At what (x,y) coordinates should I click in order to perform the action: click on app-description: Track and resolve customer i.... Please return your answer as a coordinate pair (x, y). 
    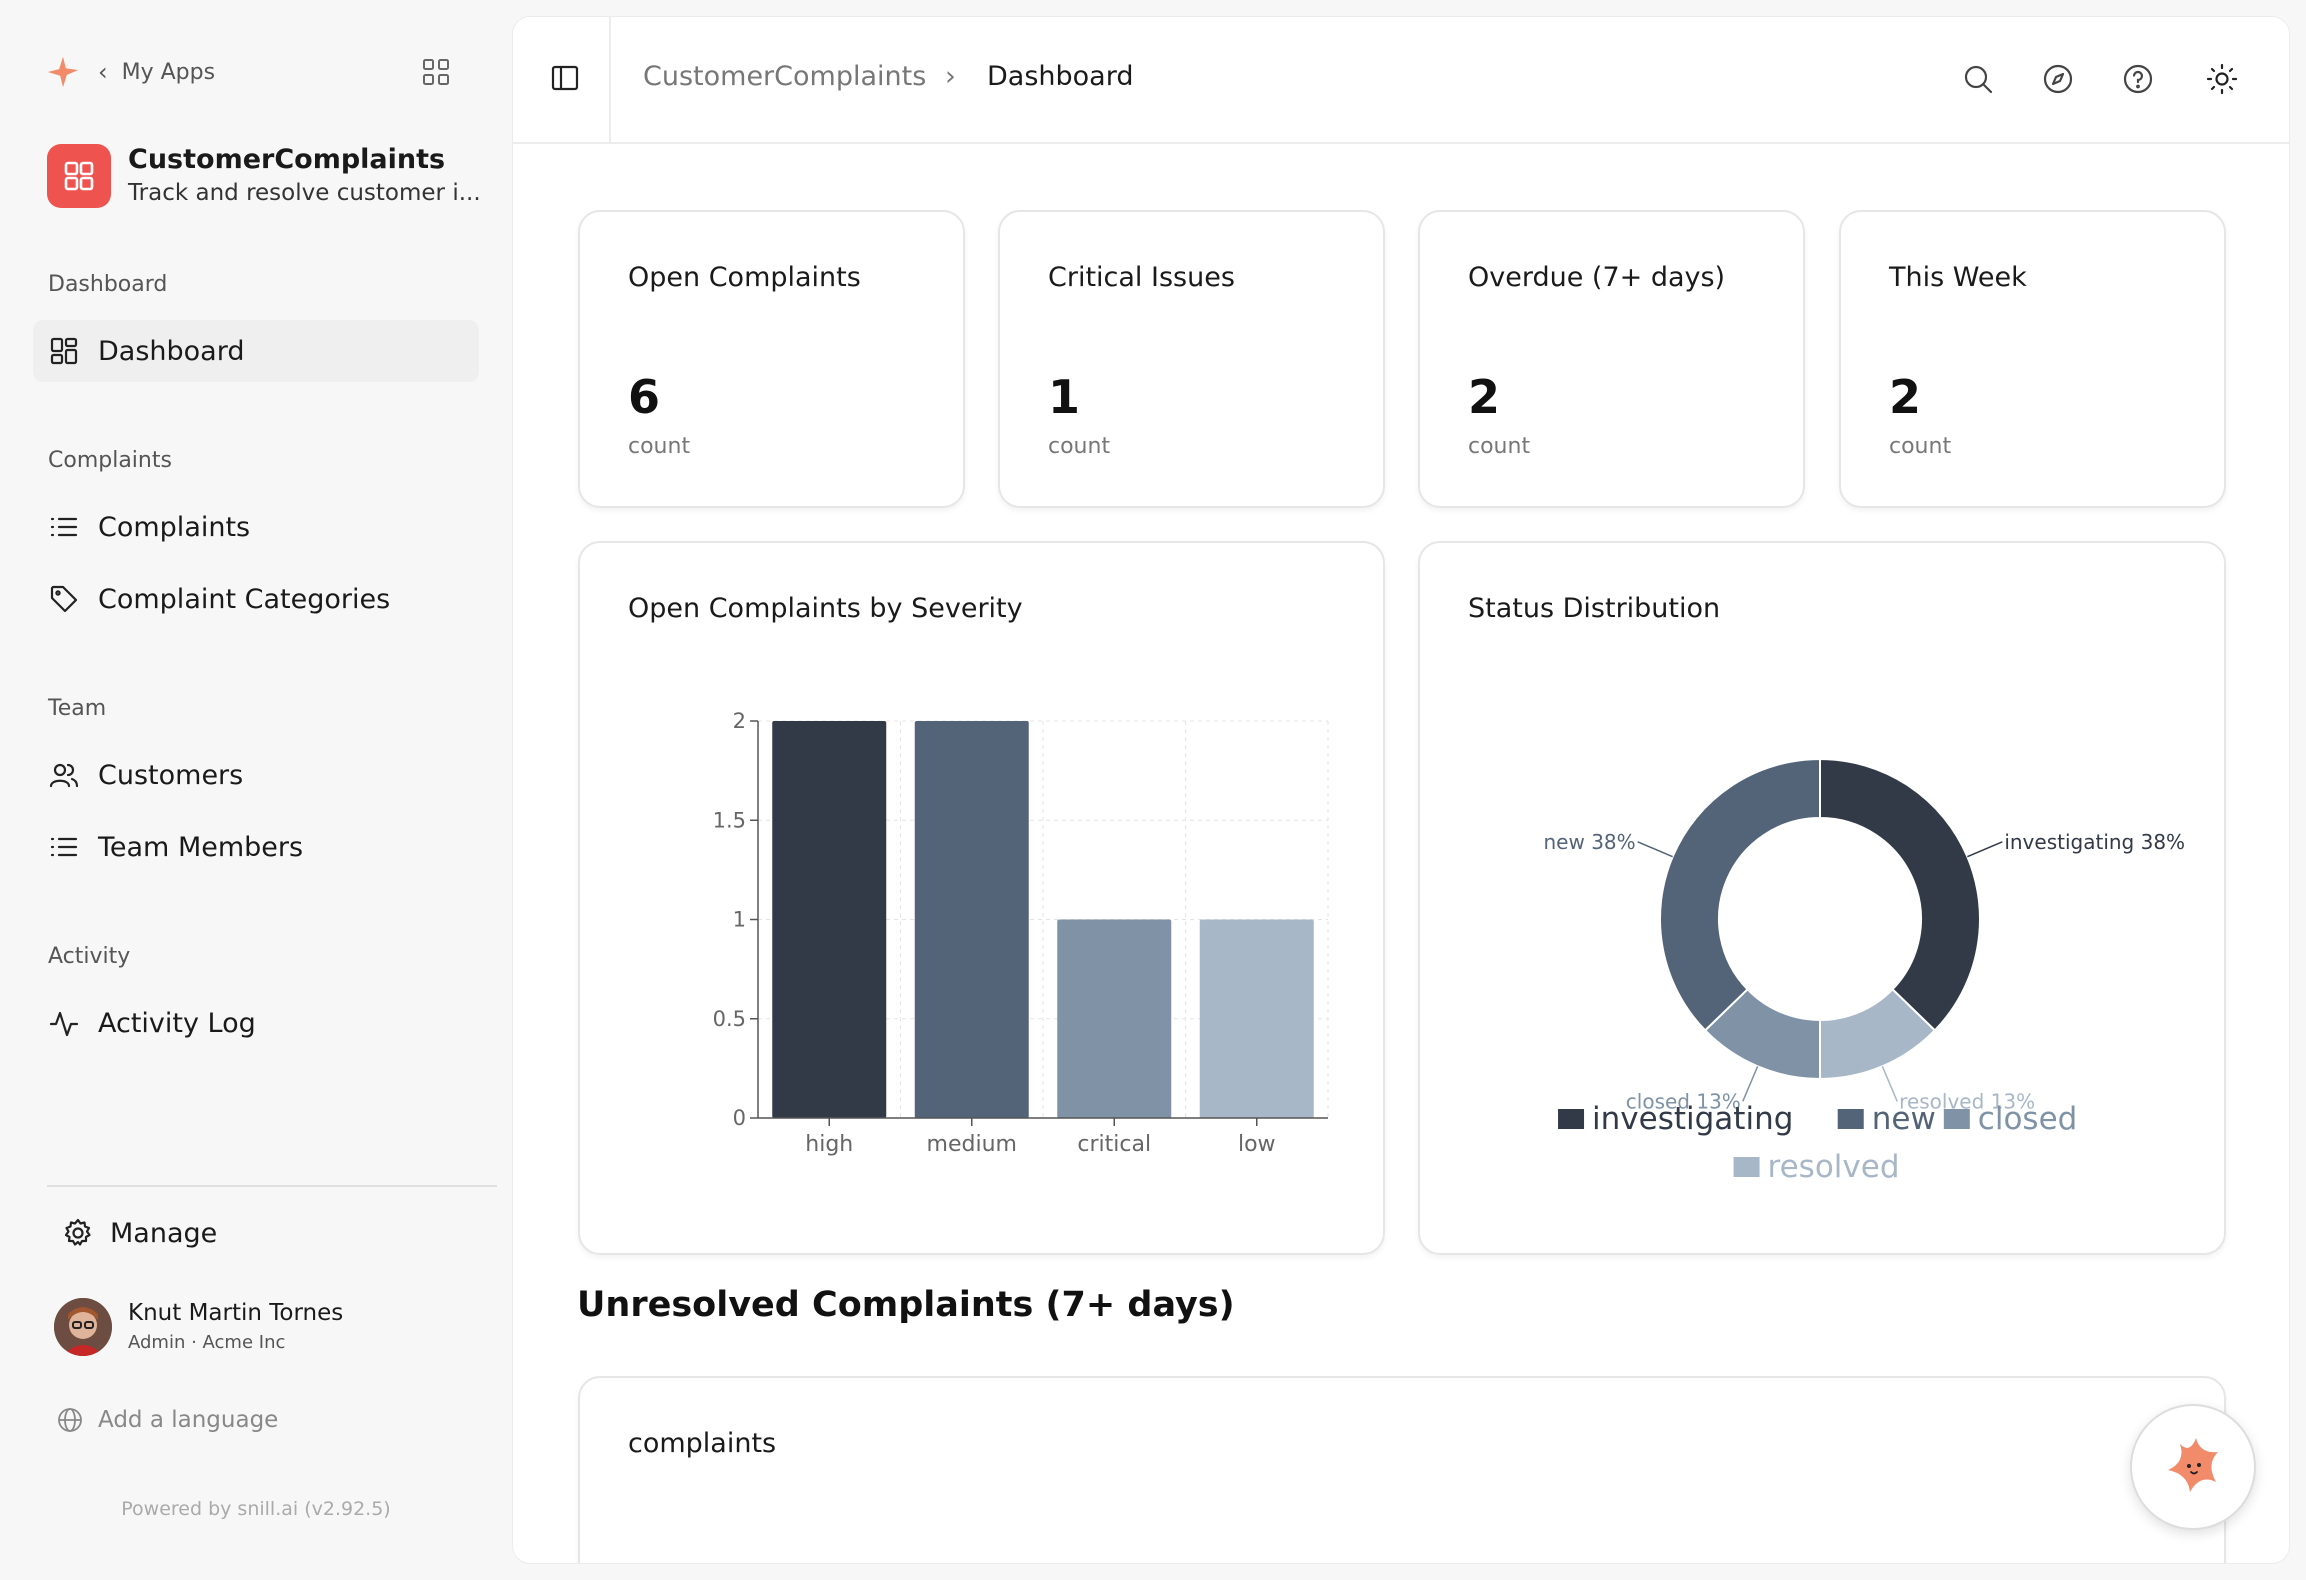
    Looking at the image, I should click on (304, 193).